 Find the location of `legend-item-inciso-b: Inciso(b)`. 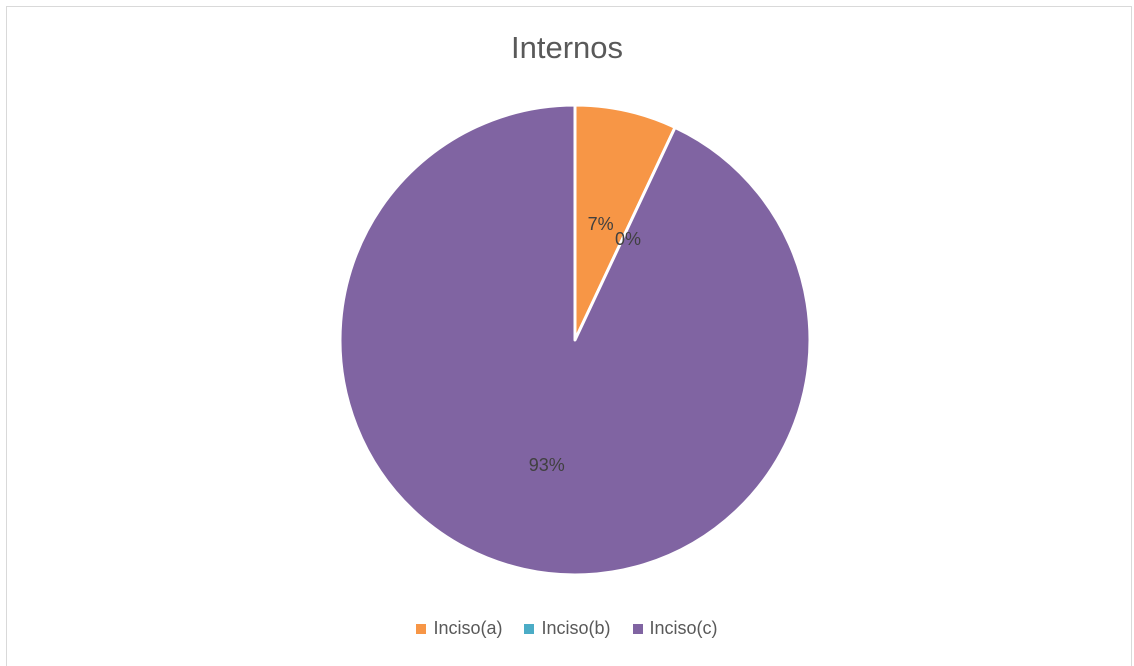

legend-item-inciso-b: Inciso(b) is located at coordinates (567, 628).